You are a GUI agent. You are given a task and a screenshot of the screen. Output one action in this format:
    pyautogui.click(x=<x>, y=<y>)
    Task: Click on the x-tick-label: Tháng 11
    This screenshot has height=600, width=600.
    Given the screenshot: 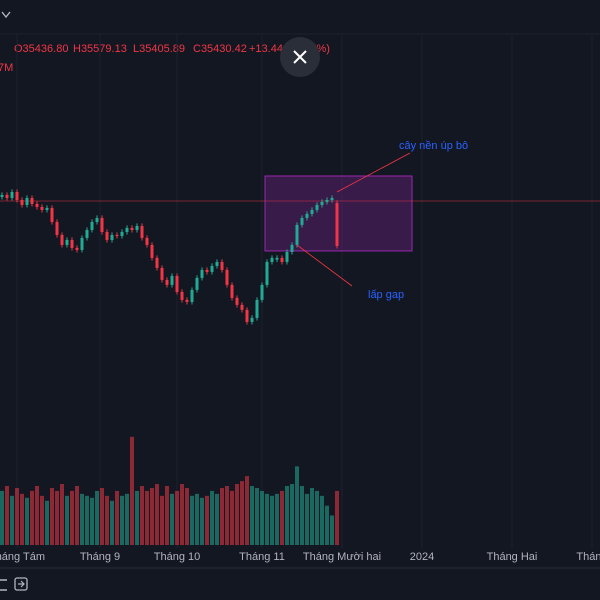 What is the action you would take?
    pyautogui.click(x=262, y=557)
    